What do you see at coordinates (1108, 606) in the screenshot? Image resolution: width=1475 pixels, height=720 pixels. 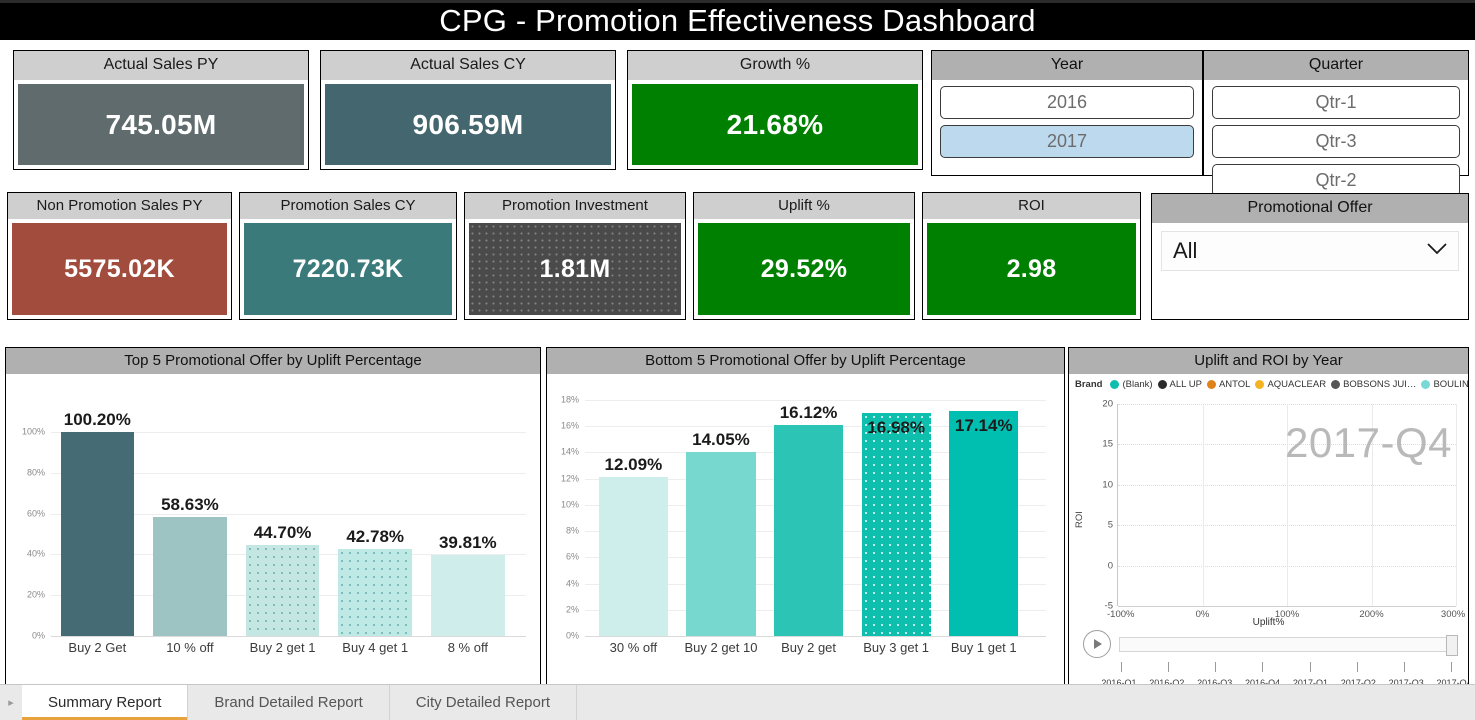 I see `y-tick-label: -5` at bounding box center [1108, 606].